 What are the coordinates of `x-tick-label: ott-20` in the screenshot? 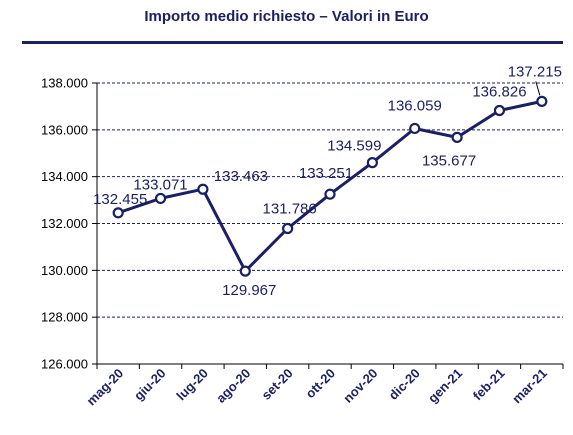 It's located at (320, 384).